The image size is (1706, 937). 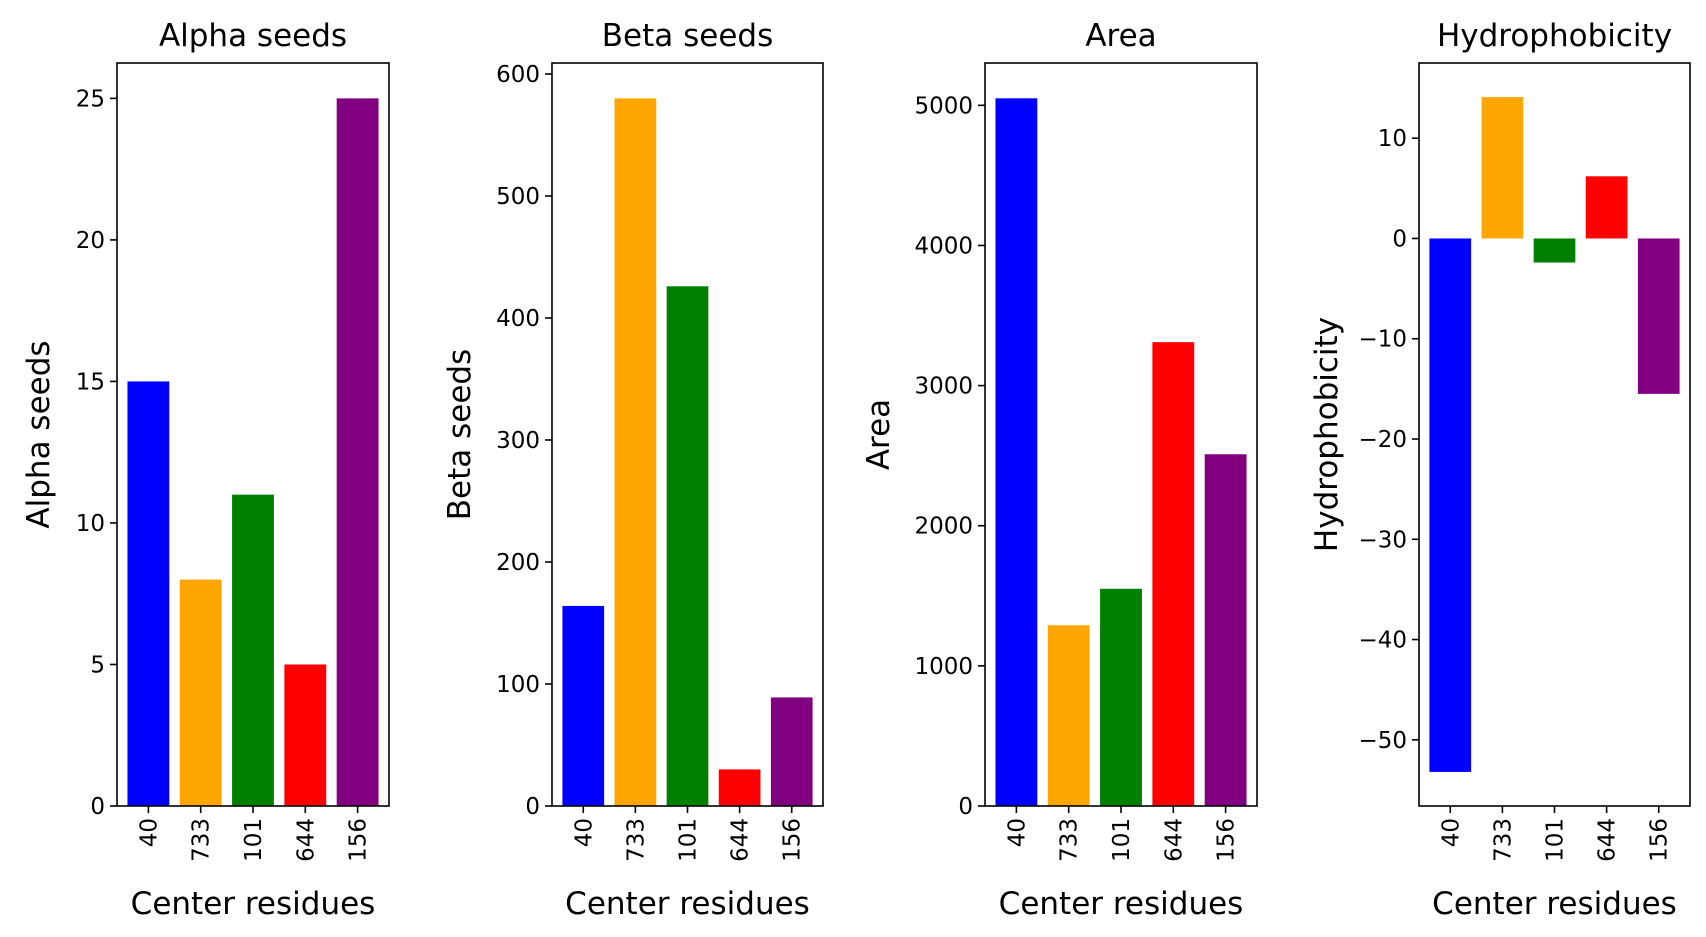 What do you see at coordinates (1554, 36) in the screenshot?
I see `chart-title: Hydrophobicity` at bounding box center [1554, 36].